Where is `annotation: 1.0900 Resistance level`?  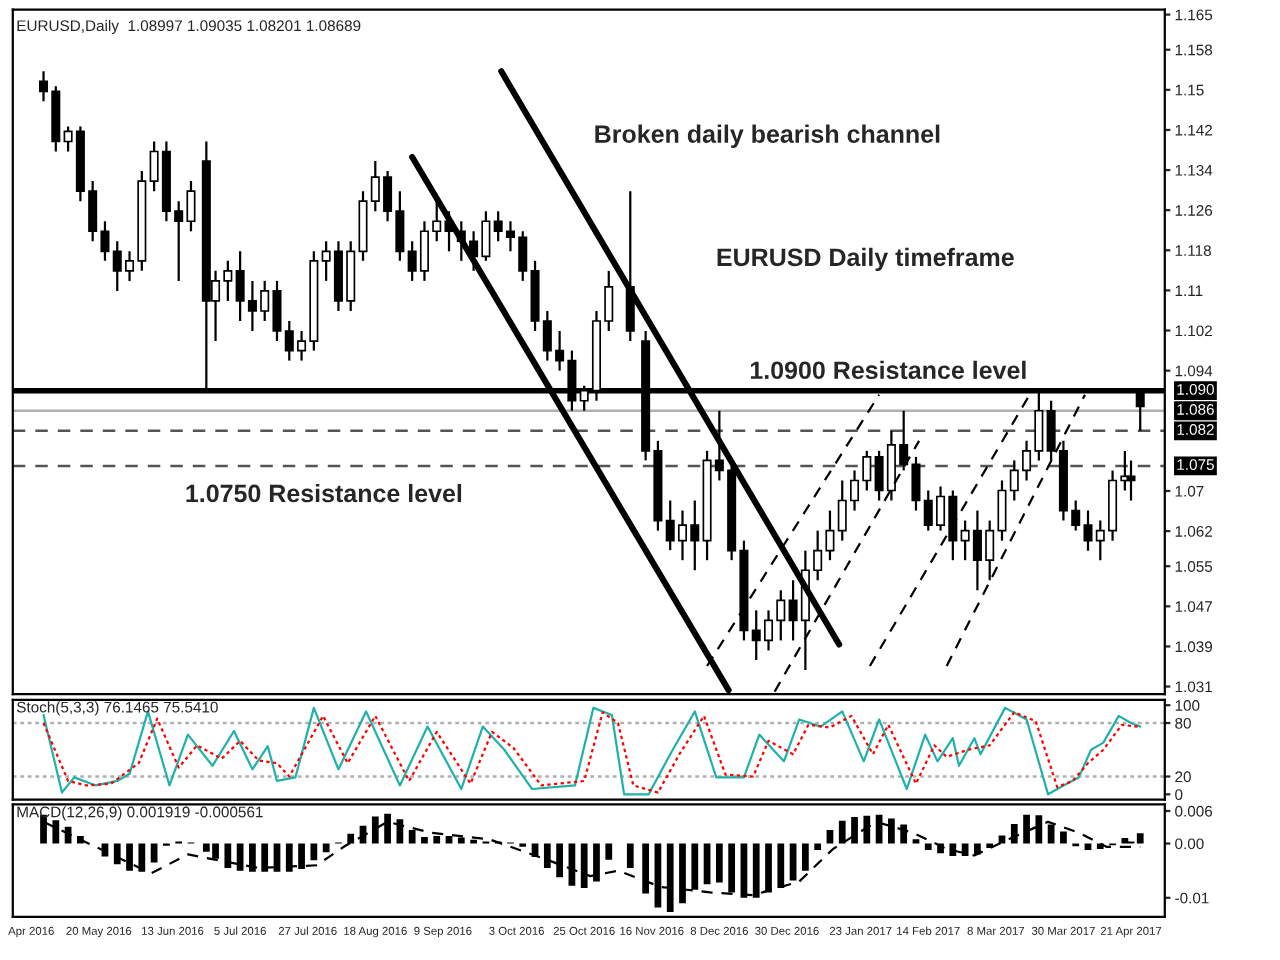 annotation: 1.0900 Resistance level is located at coordinates (888, 370).